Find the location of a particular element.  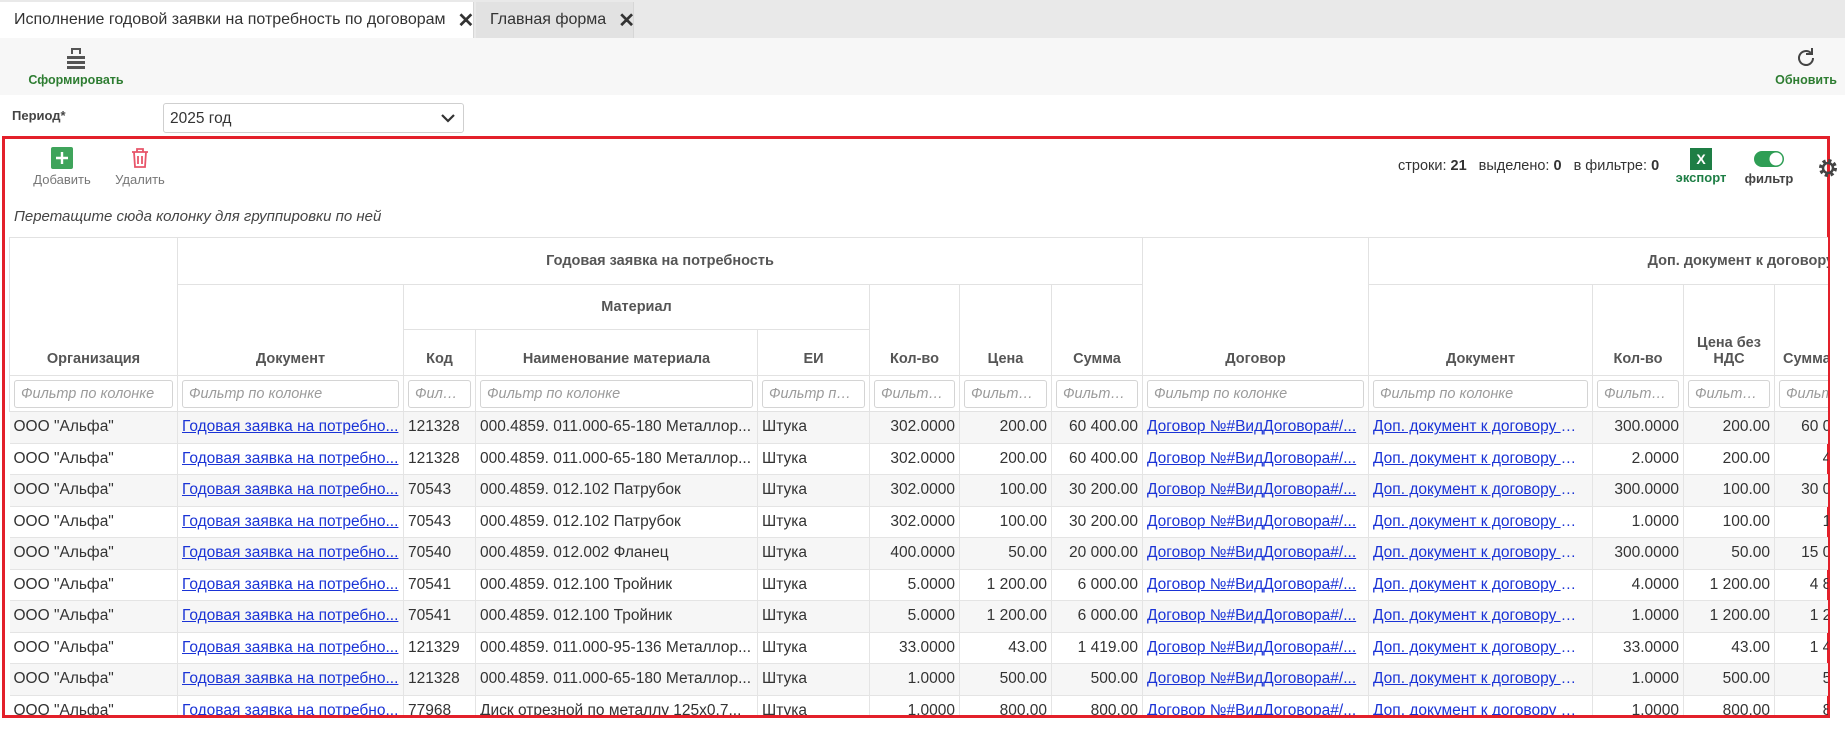

column-header: Наименование материала is located at coordinates (616, 352).